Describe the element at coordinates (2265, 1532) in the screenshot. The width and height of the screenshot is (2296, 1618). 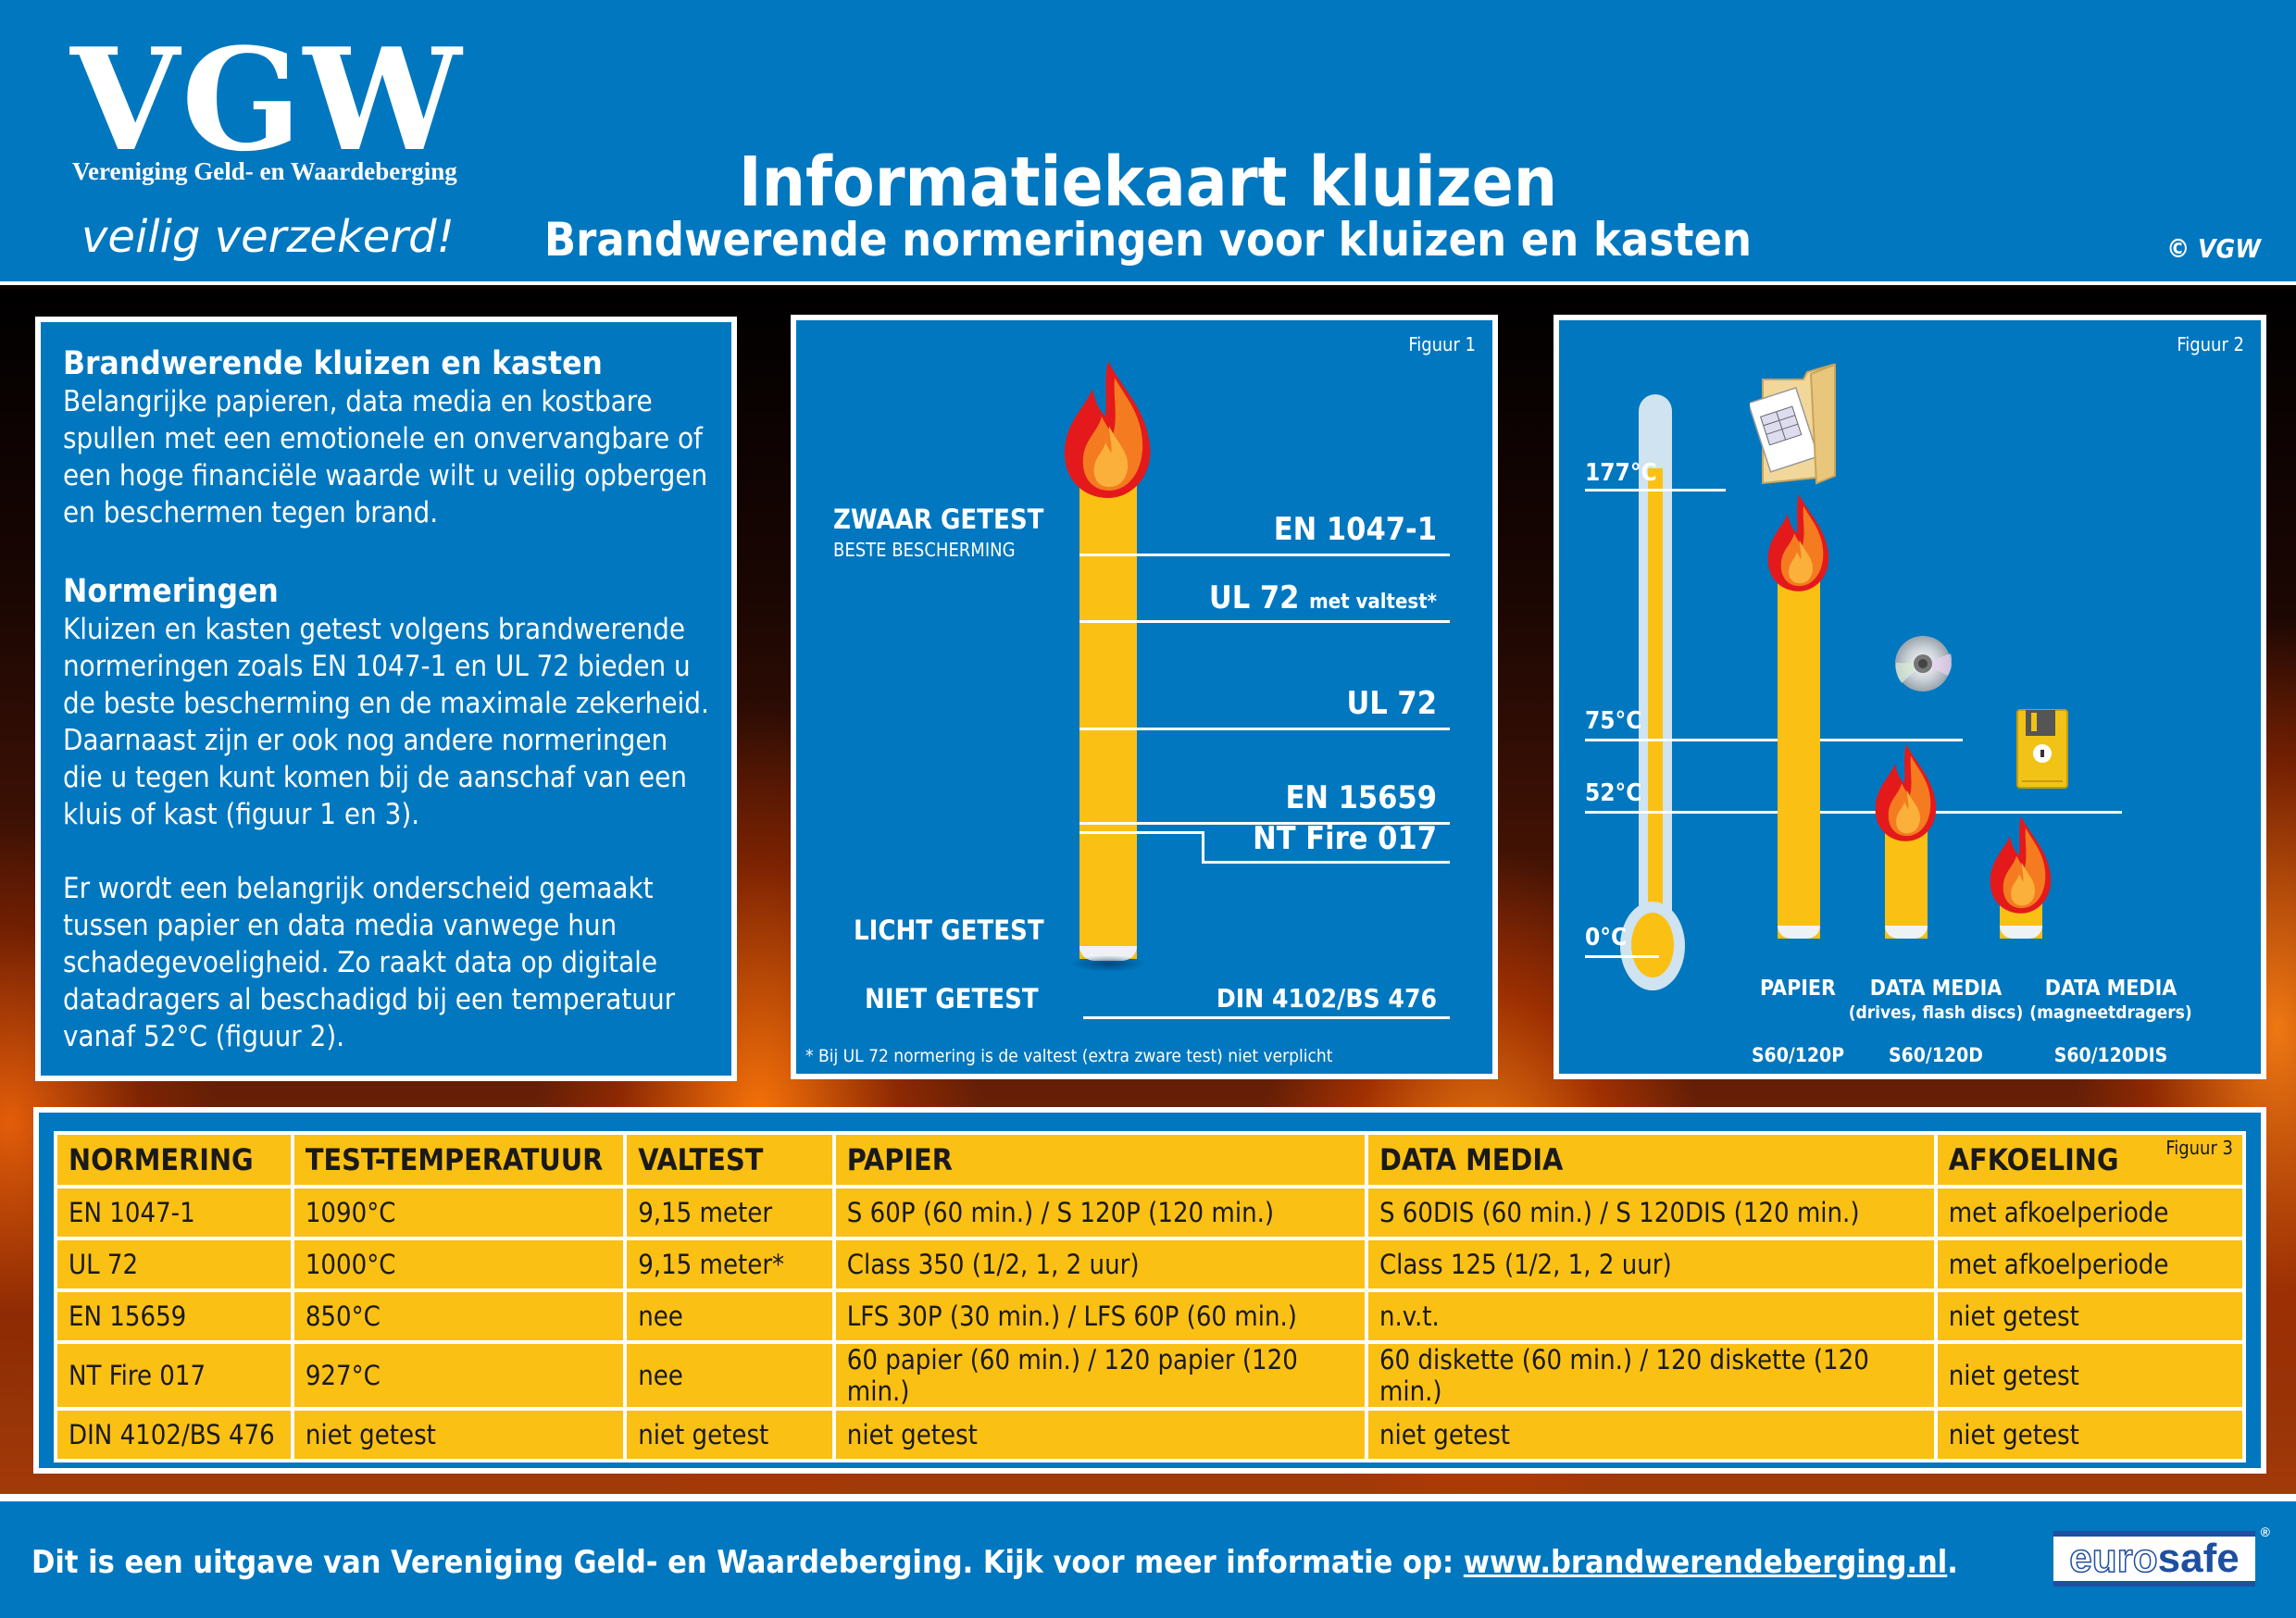
I see `registered-mark-icon: ®` at that location.